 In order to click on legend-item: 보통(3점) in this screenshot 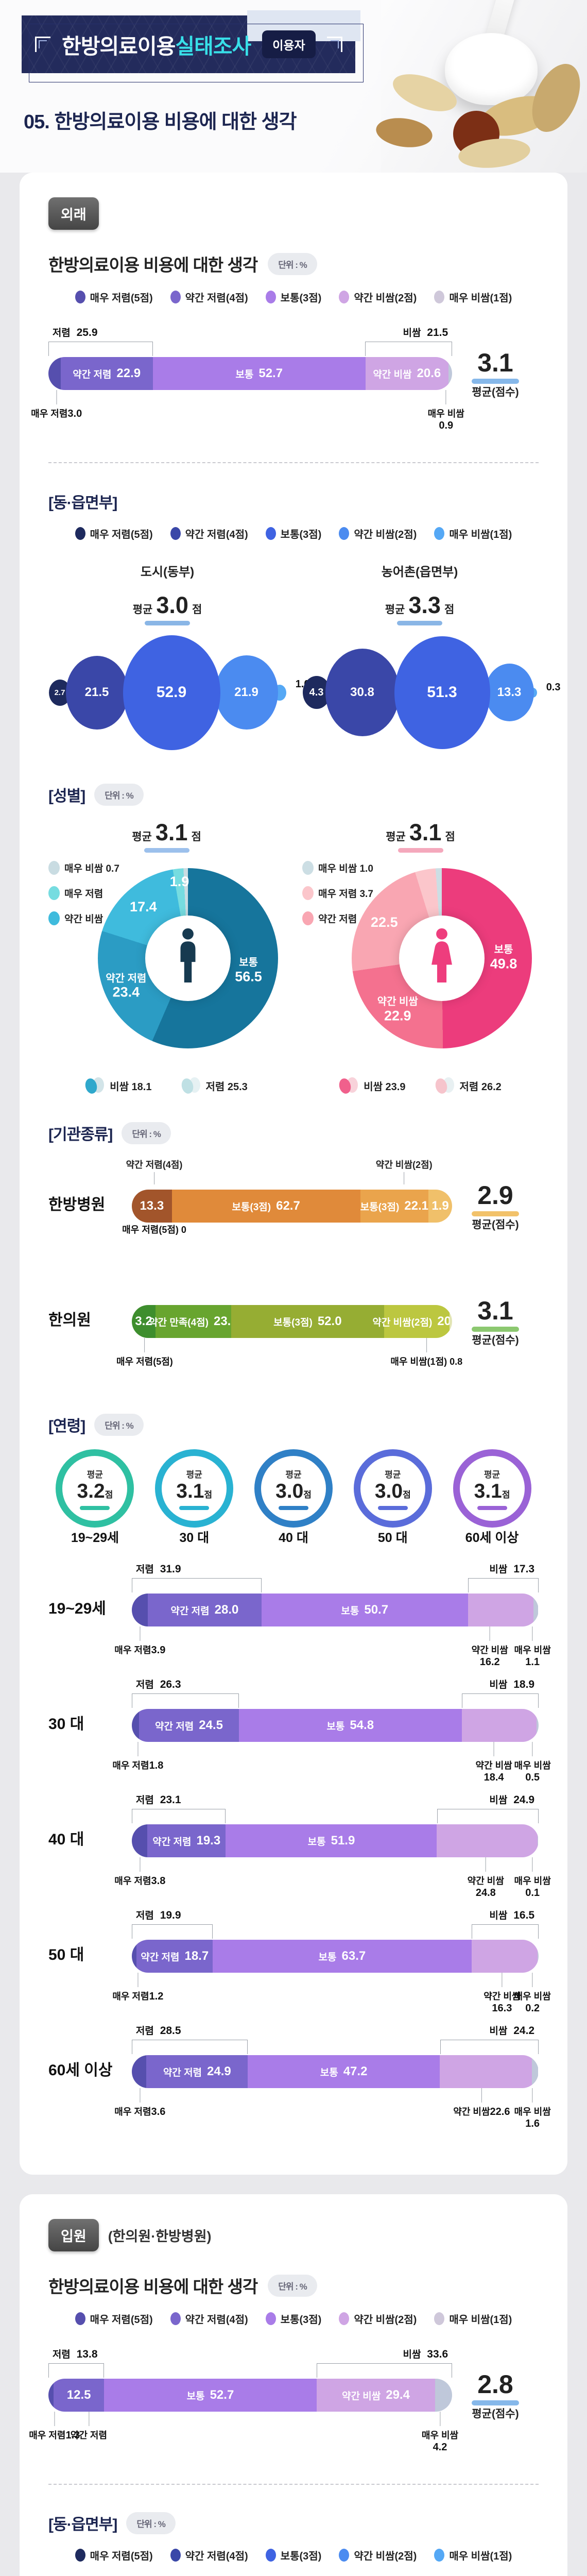, I will do `click(293, 533)`.